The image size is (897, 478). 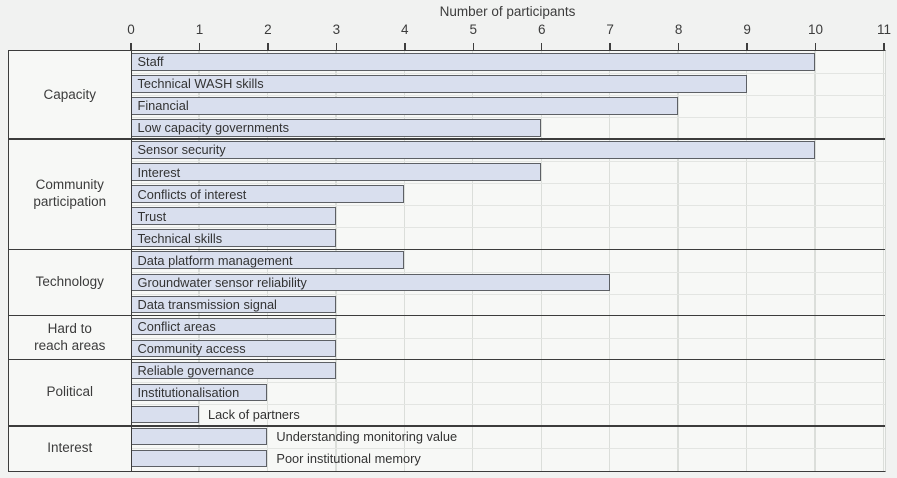 I want to click on bar-label: Groundwater sensor reliability, so click(x=222, y=282).